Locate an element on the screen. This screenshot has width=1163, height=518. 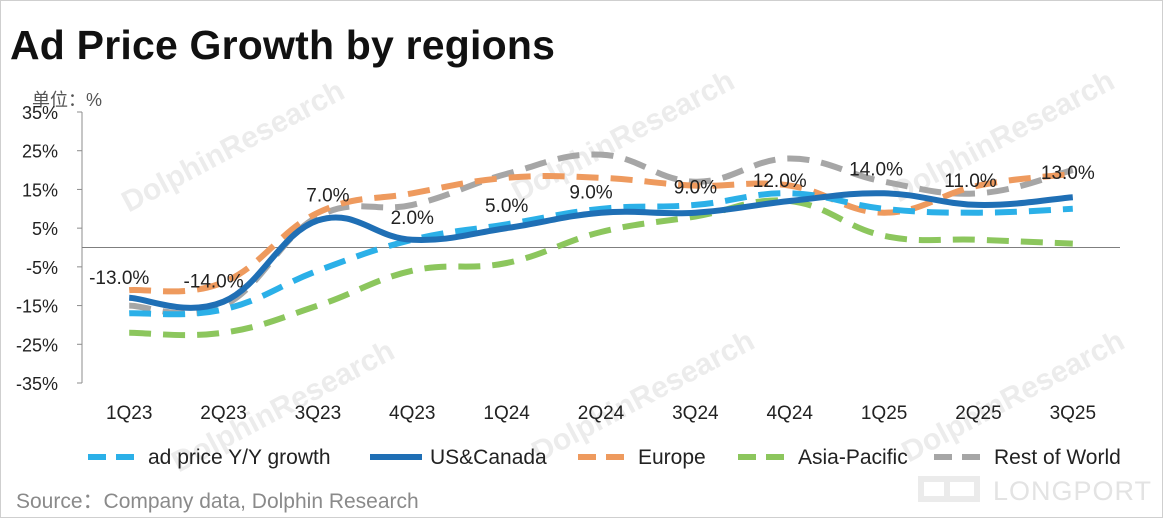
y-tick-label: -15% is located at coordinates (37, 307).